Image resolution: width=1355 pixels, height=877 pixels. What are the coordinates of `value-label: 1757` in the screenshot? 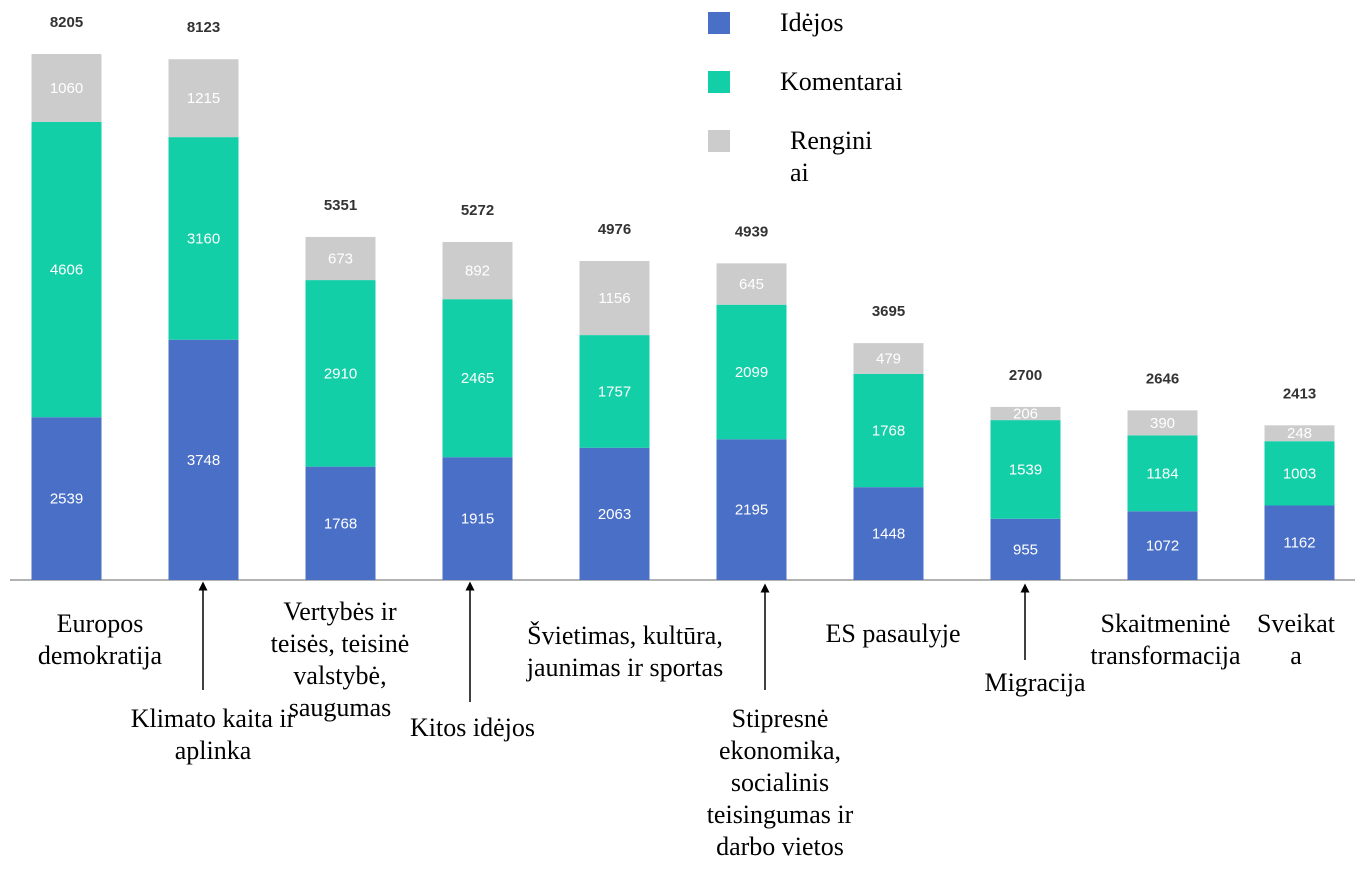 It's located at (614, 391).